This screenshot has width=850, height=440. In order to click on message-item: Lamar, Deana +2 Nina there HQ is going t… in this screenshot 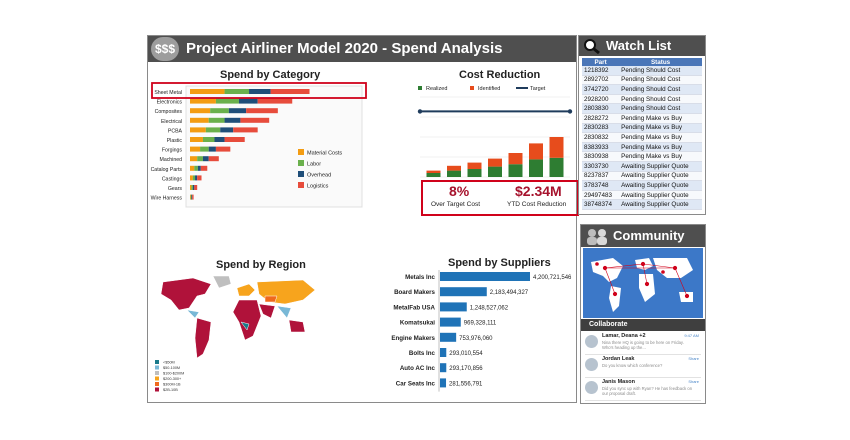, I will do `click(643, 343)`.